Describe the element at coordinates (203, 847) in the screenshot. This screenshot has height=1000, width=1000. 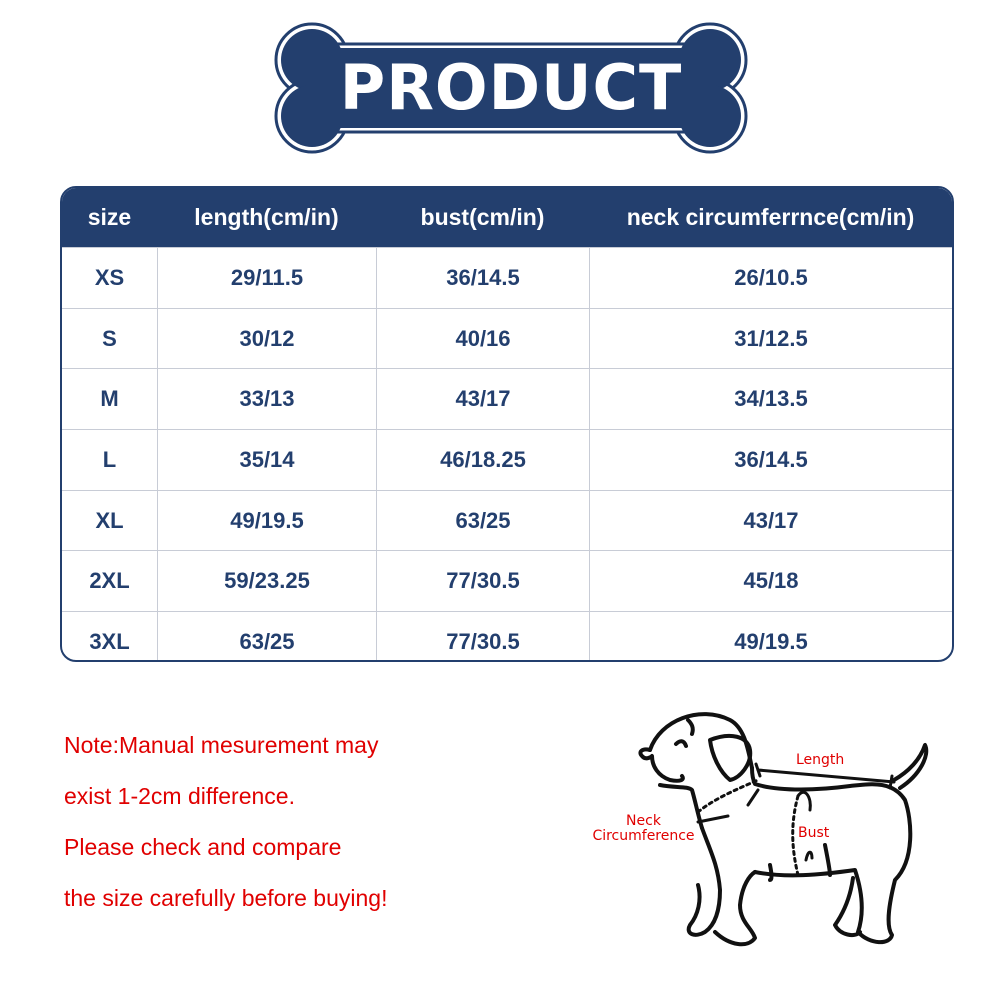
I see `note-line-3: Please check and compare` at that location.